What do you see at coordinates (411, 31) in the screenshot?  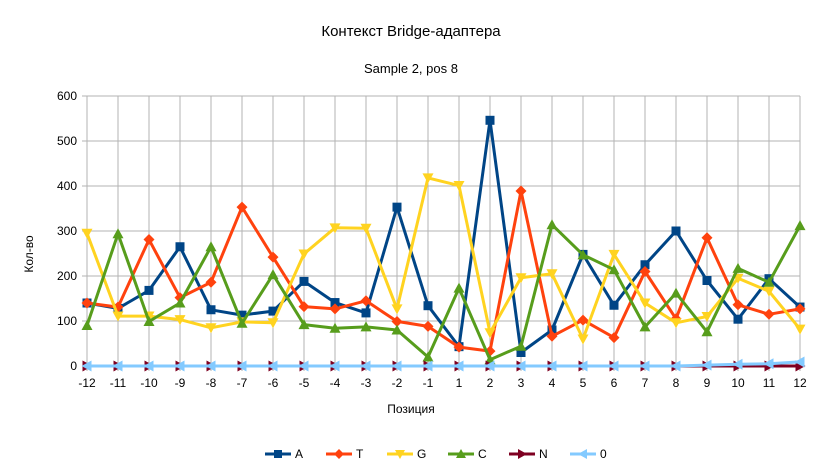 I see `chart-title: Контекст Bridge-адаптера` at bounding box center [411, 31].